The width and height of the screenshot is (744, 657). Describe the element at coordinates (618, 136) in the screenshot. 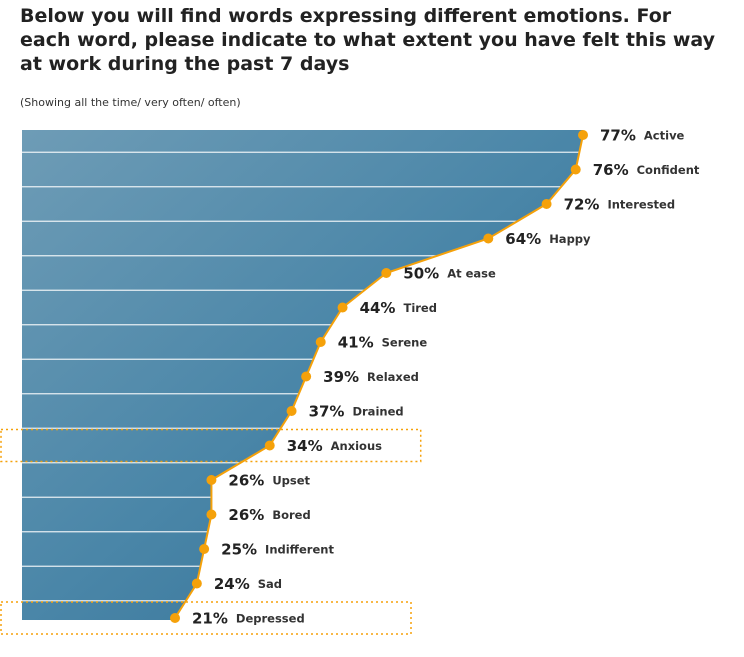

I see `value-label: 77%` at that location.